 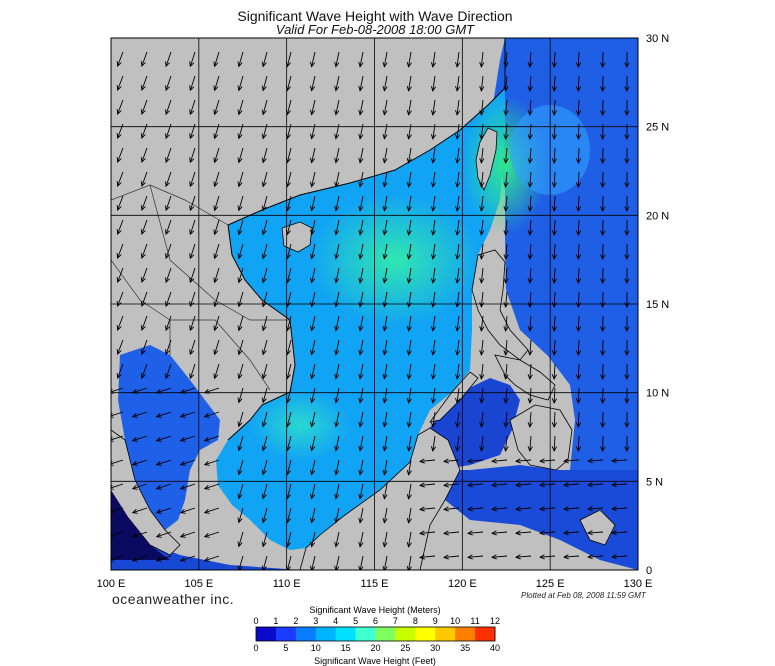 I want to click on colorbar-meters-tick: 12, so click(x=495, y=621).